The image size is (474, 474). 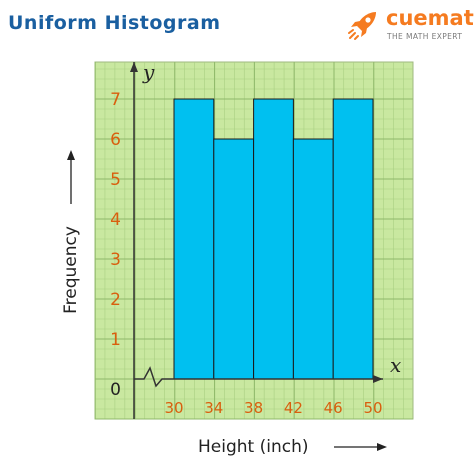 I want to click on y-tick-label: 2, so click(x=115, y=300).